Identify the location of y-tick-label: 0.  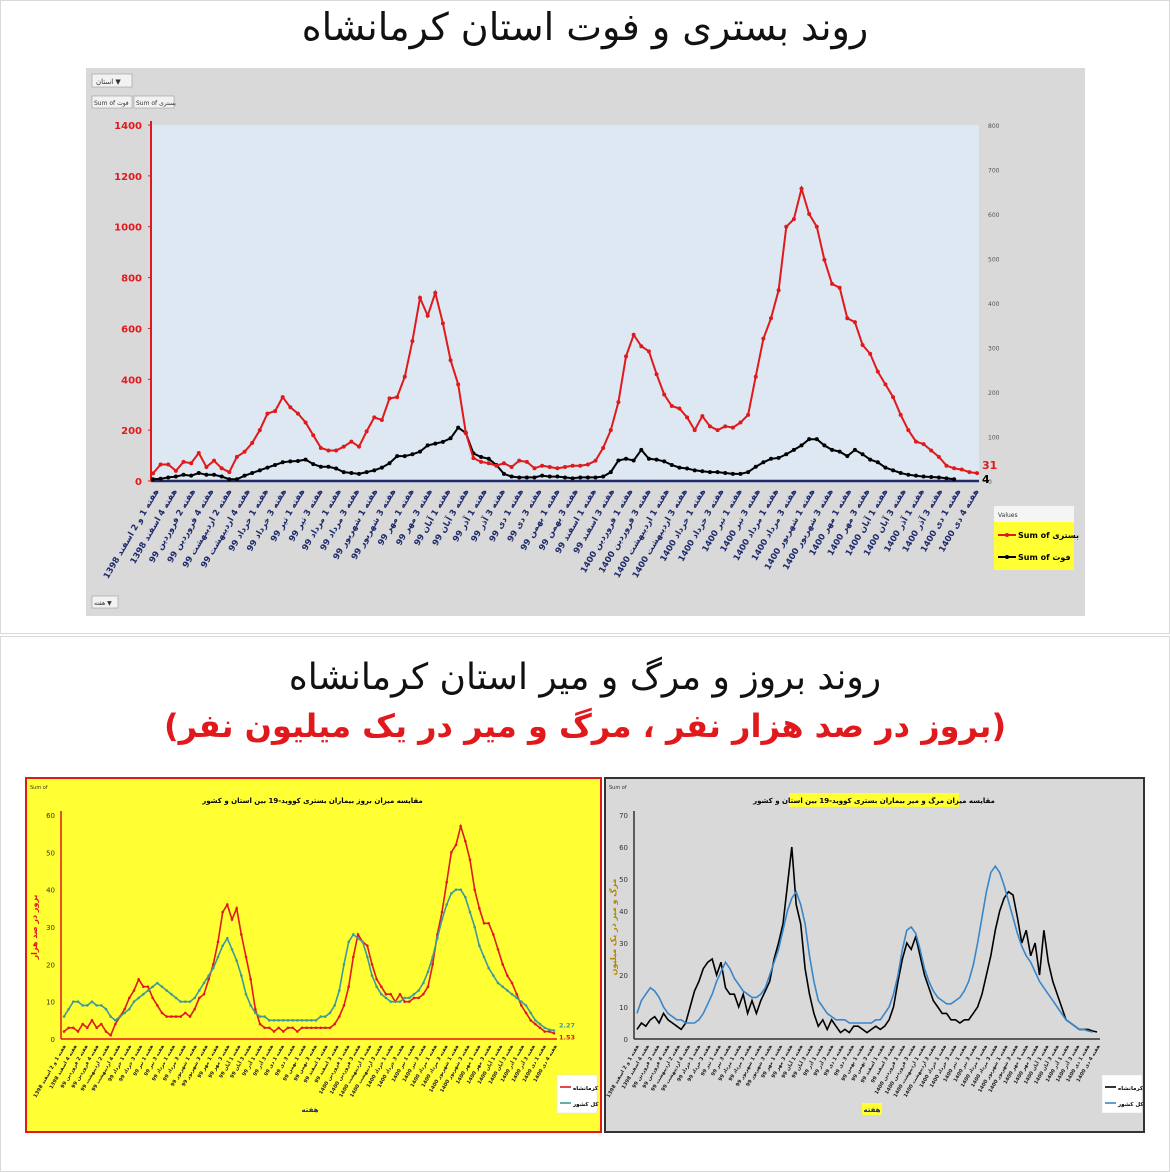
(626, 1040).